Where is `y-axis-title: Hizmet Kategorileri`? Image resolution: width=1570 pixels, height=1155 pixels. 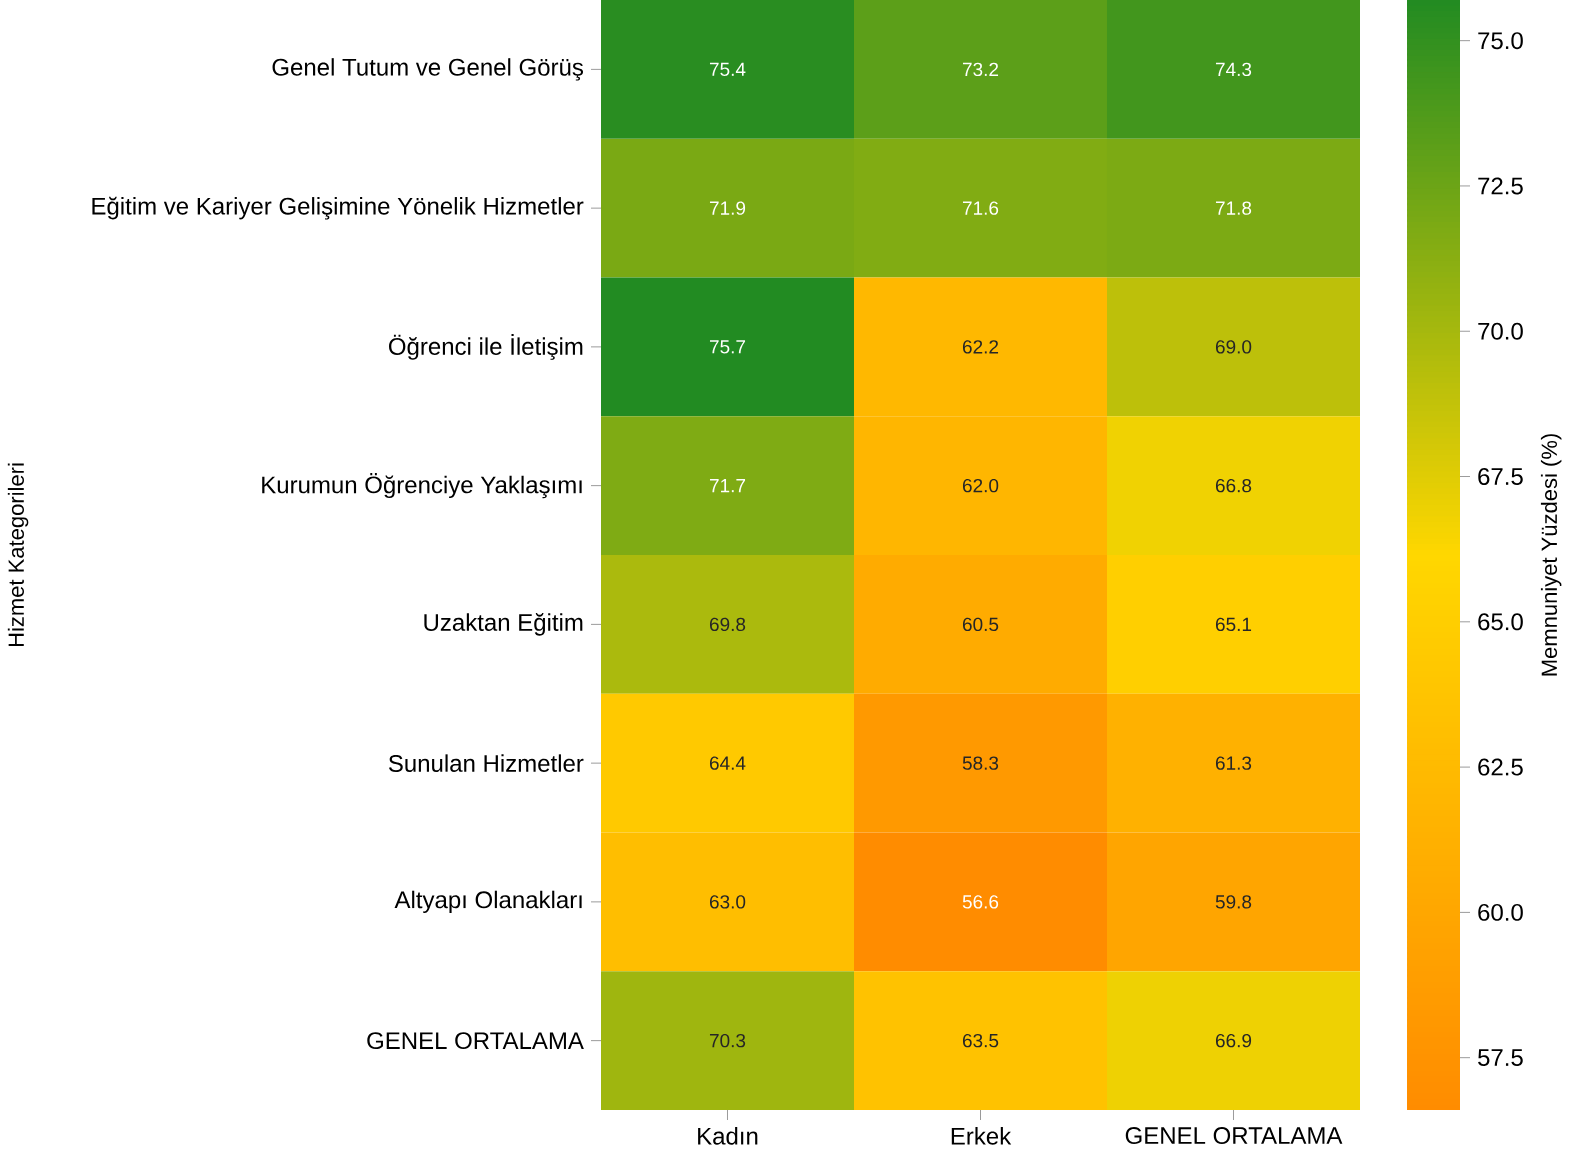
y-axis-title: Hizmet Kategorileri is located at coordinates (18, 555).